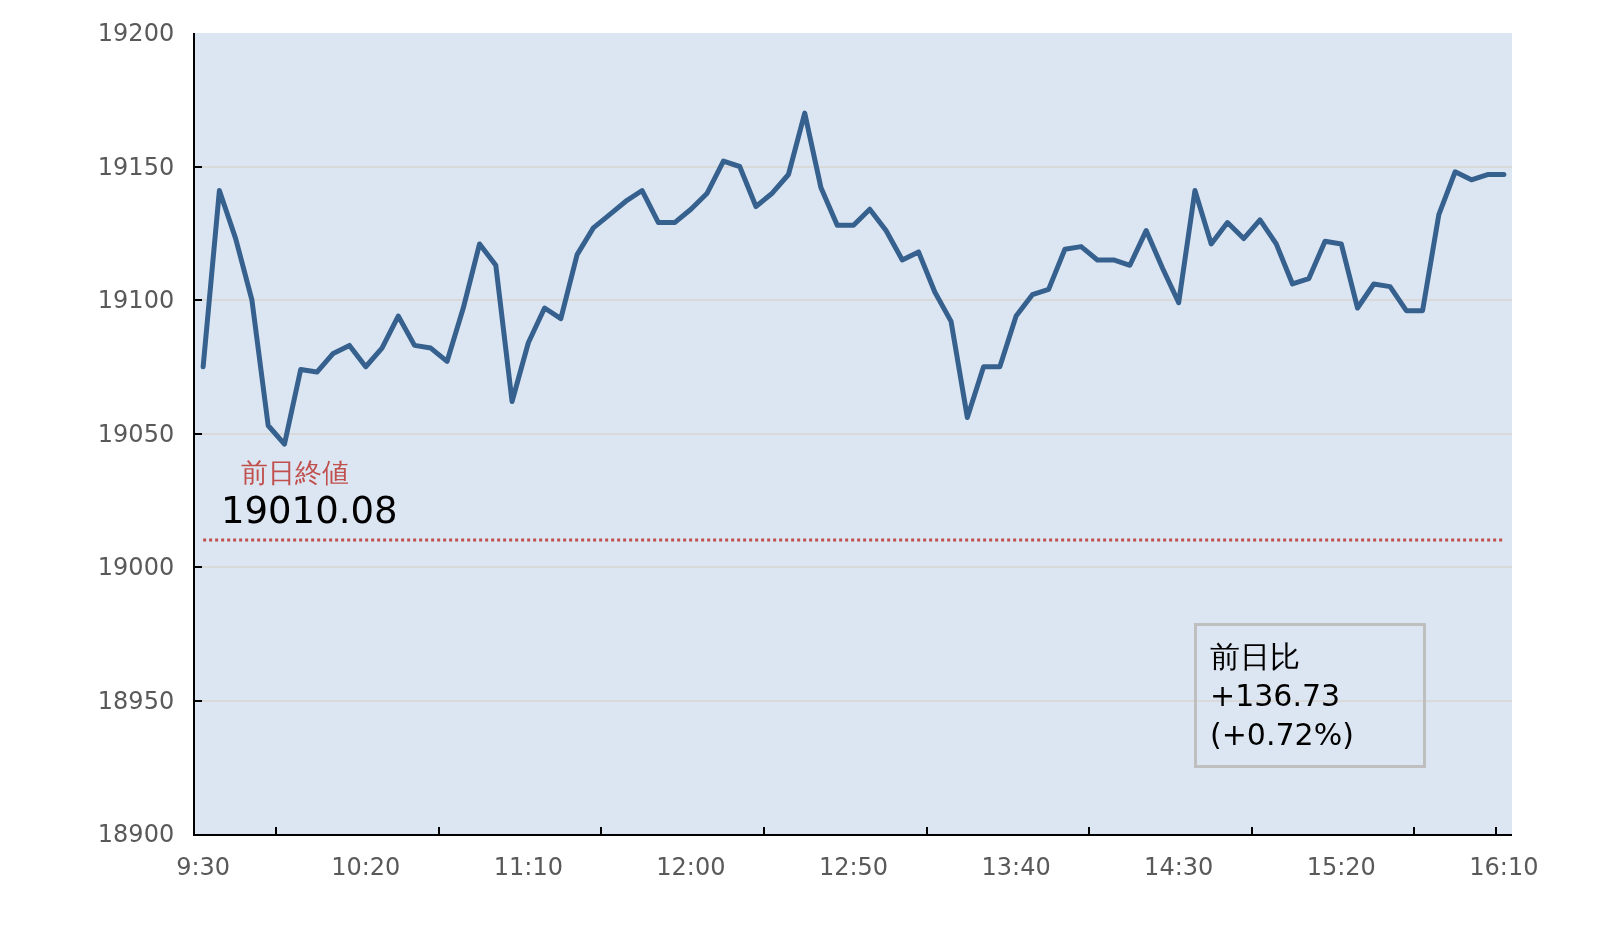 This screenshot has height=932, width=1606. Describe the element at coordinates (1016, 866) in the screenshot. I see `x-tick-label: 13:40` at that location.